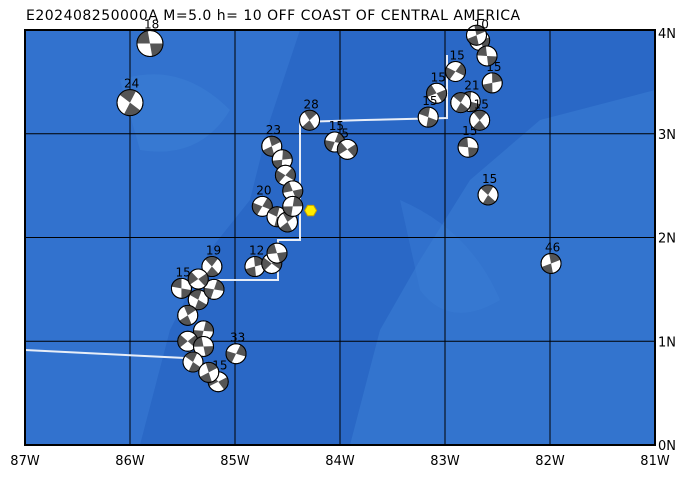 This screenshot has height=479, width=685. I want to click on x-tick-label: 85W, so click(235, 461).